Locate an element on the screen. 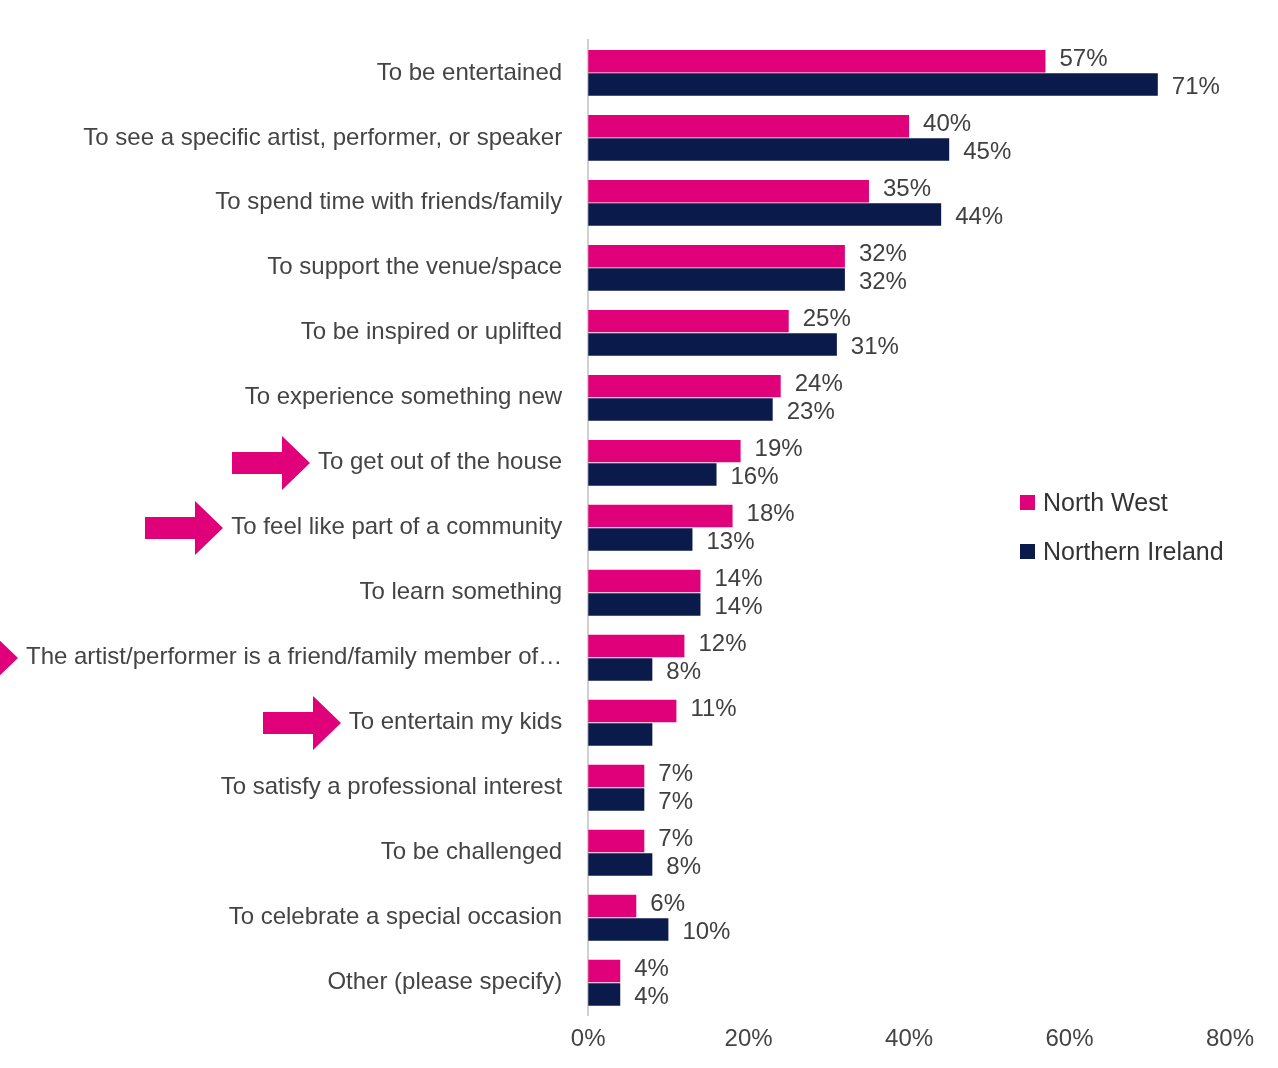 The image size is (1278, 1068). y-tick-label: Other (please specify) is located at coordinates (445, 981).